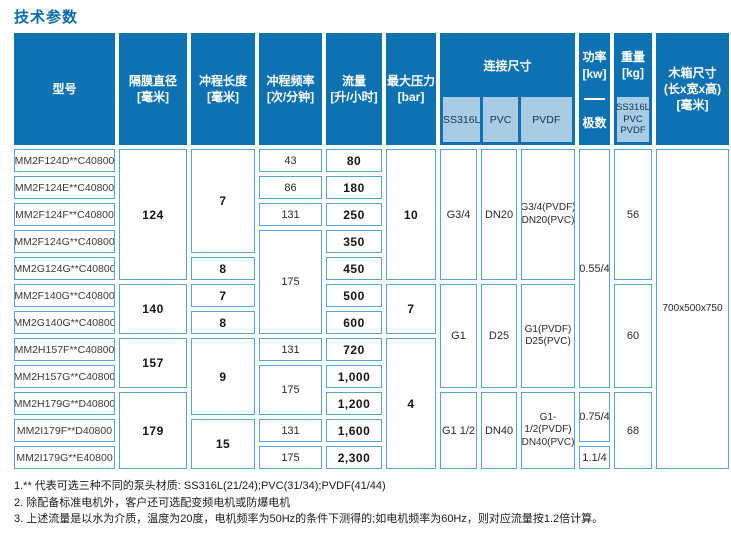  I want to click on table-cell: MM2F124E**C40800, so click(64, 187).